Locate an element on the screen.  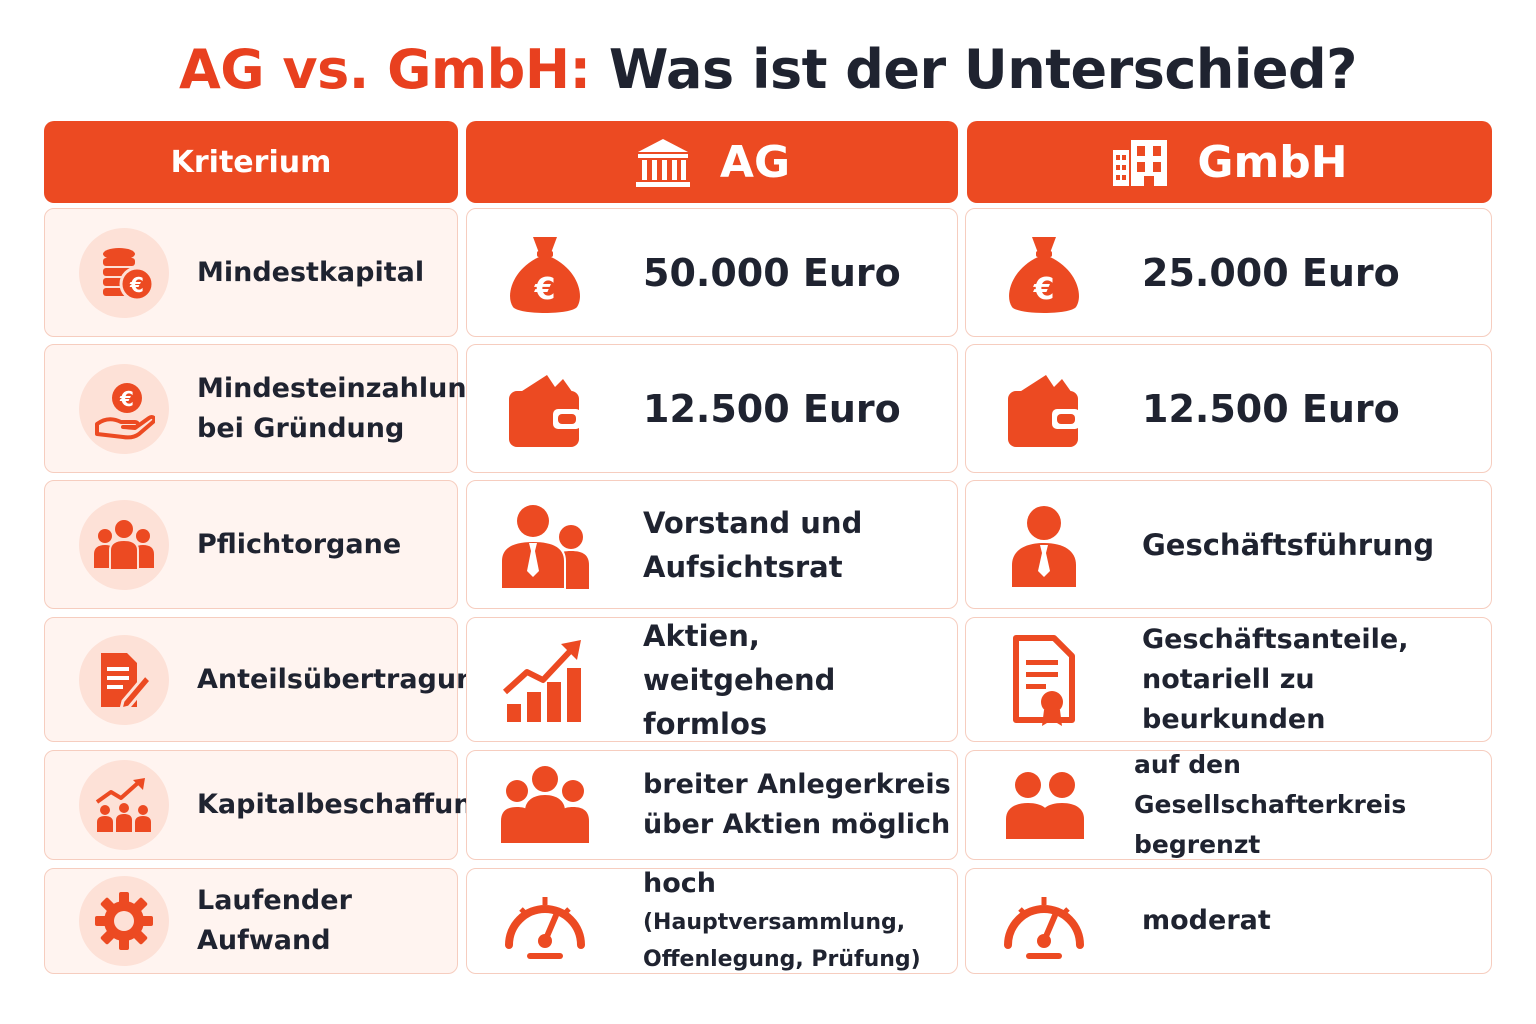
single-person-icon is located at coordinates (1044, 546).